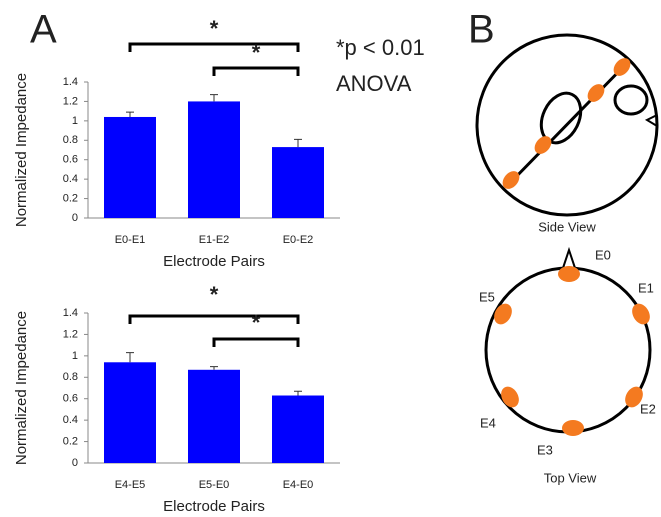 The image size is (661, 517). What do you see at coordinates (488, 422) in the screenshot?
I see `electrode-label: E4` at bounding box center [488, 422].